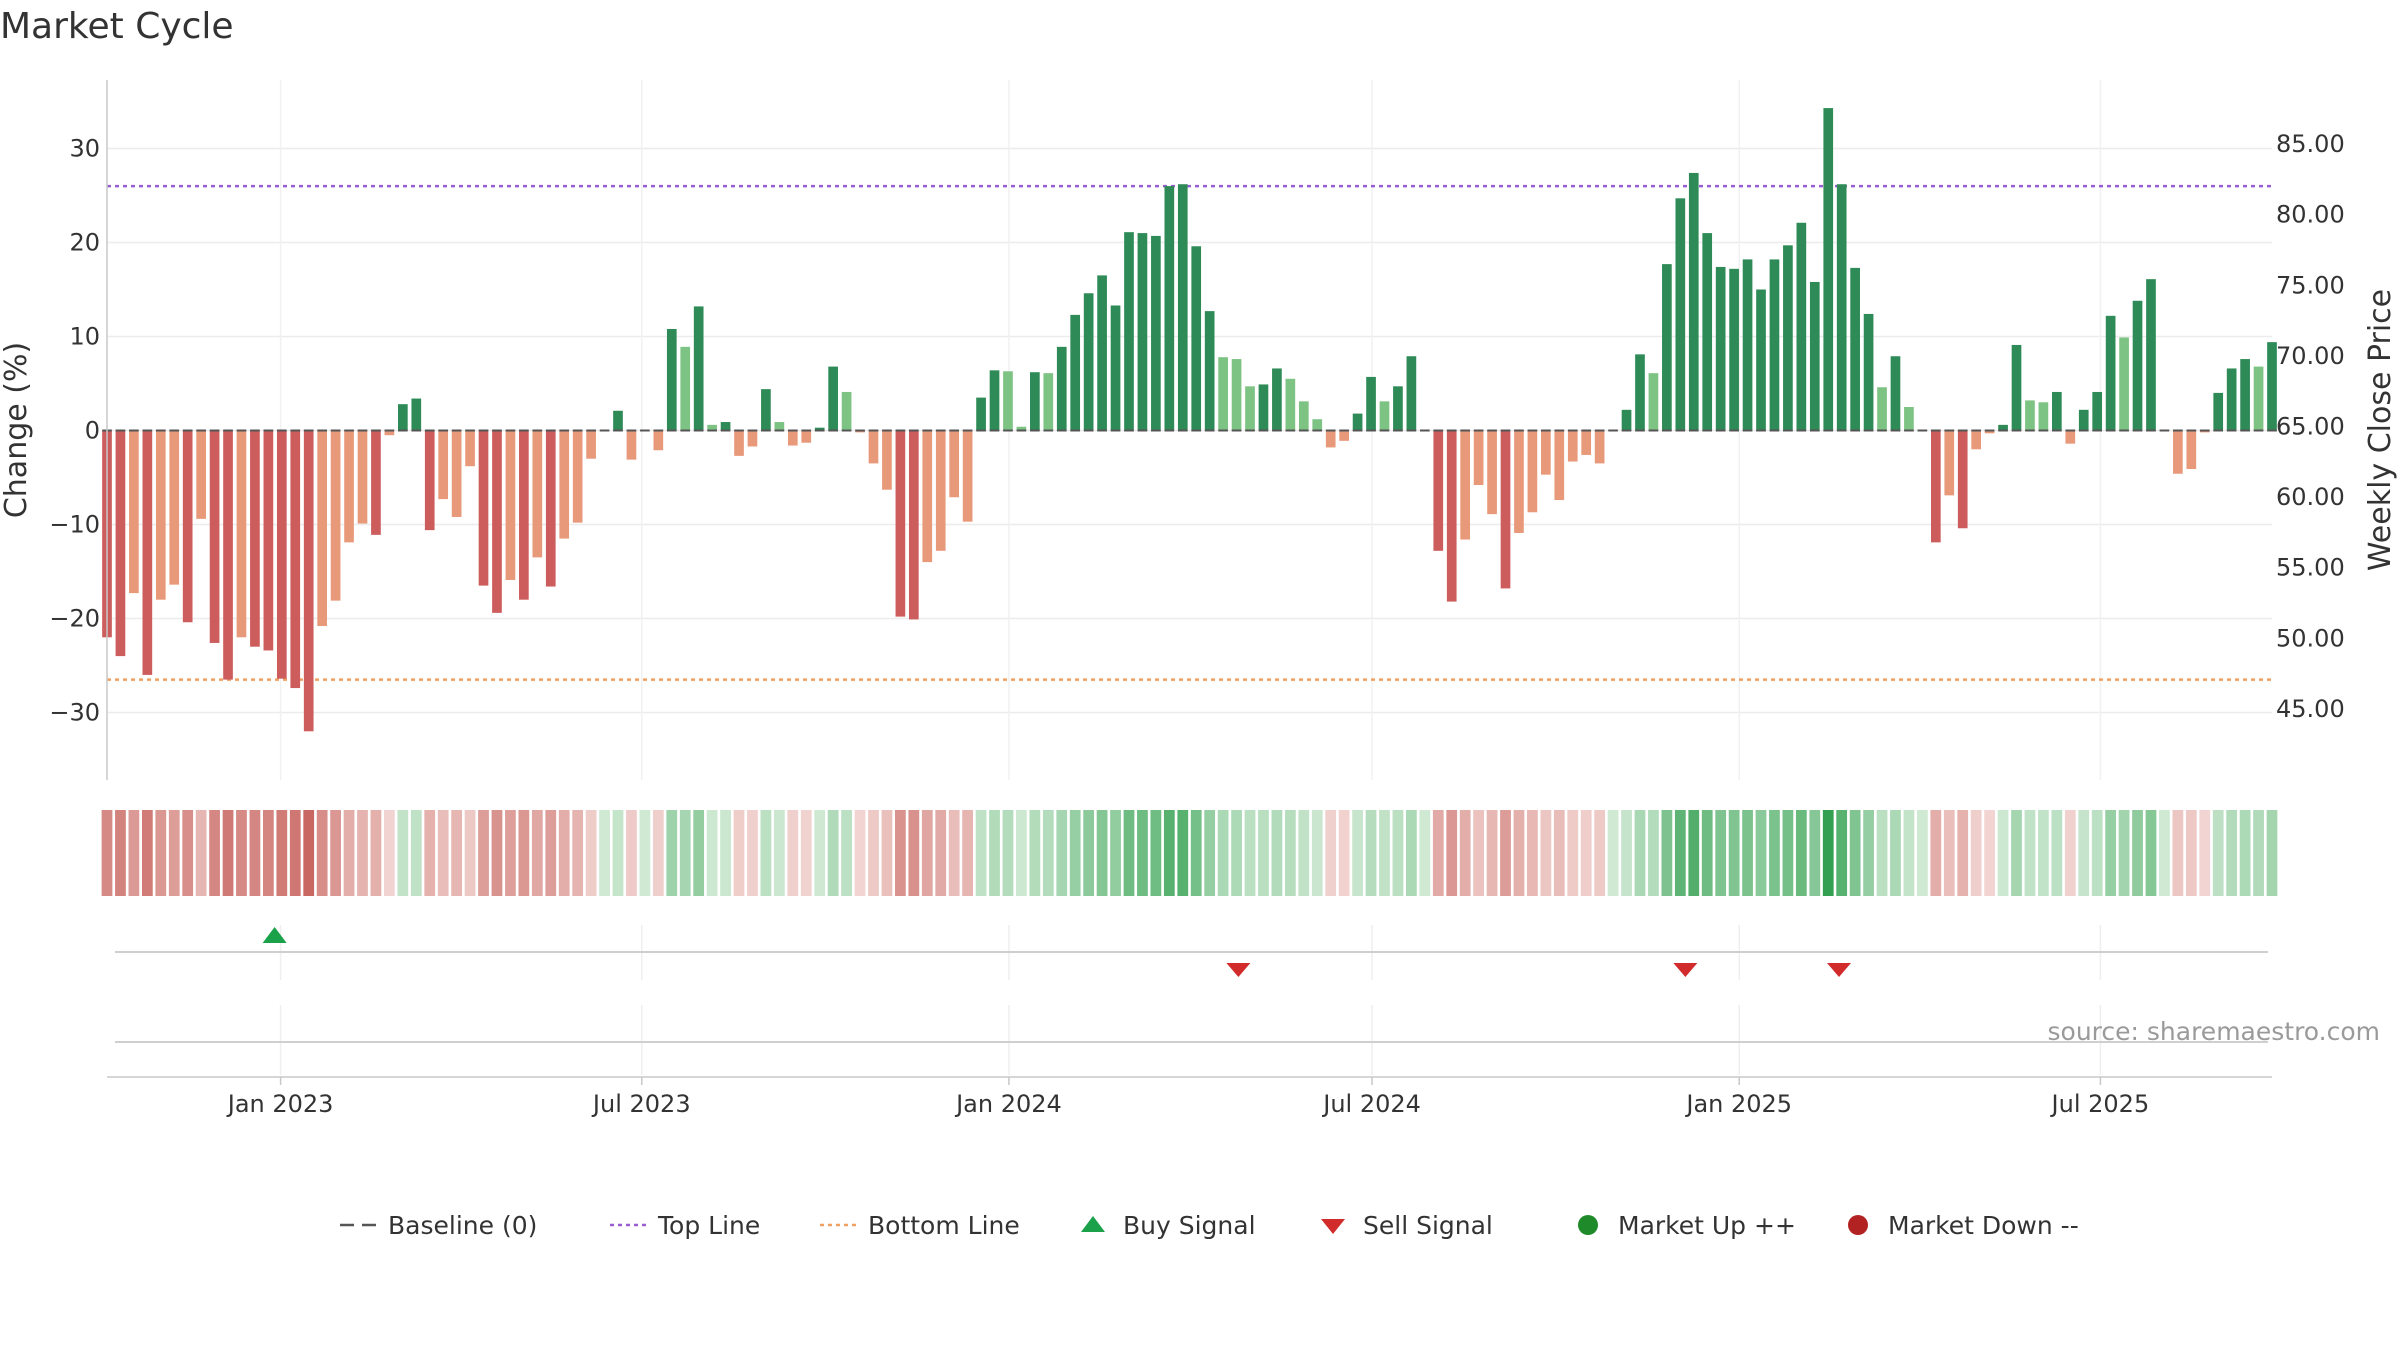 The image size is (2400, 1350). What do you see at coordinates (280, 1104) in the screenshot?
I see `x-tick-label: Jan 2023` at bounding box center [280, 1104].